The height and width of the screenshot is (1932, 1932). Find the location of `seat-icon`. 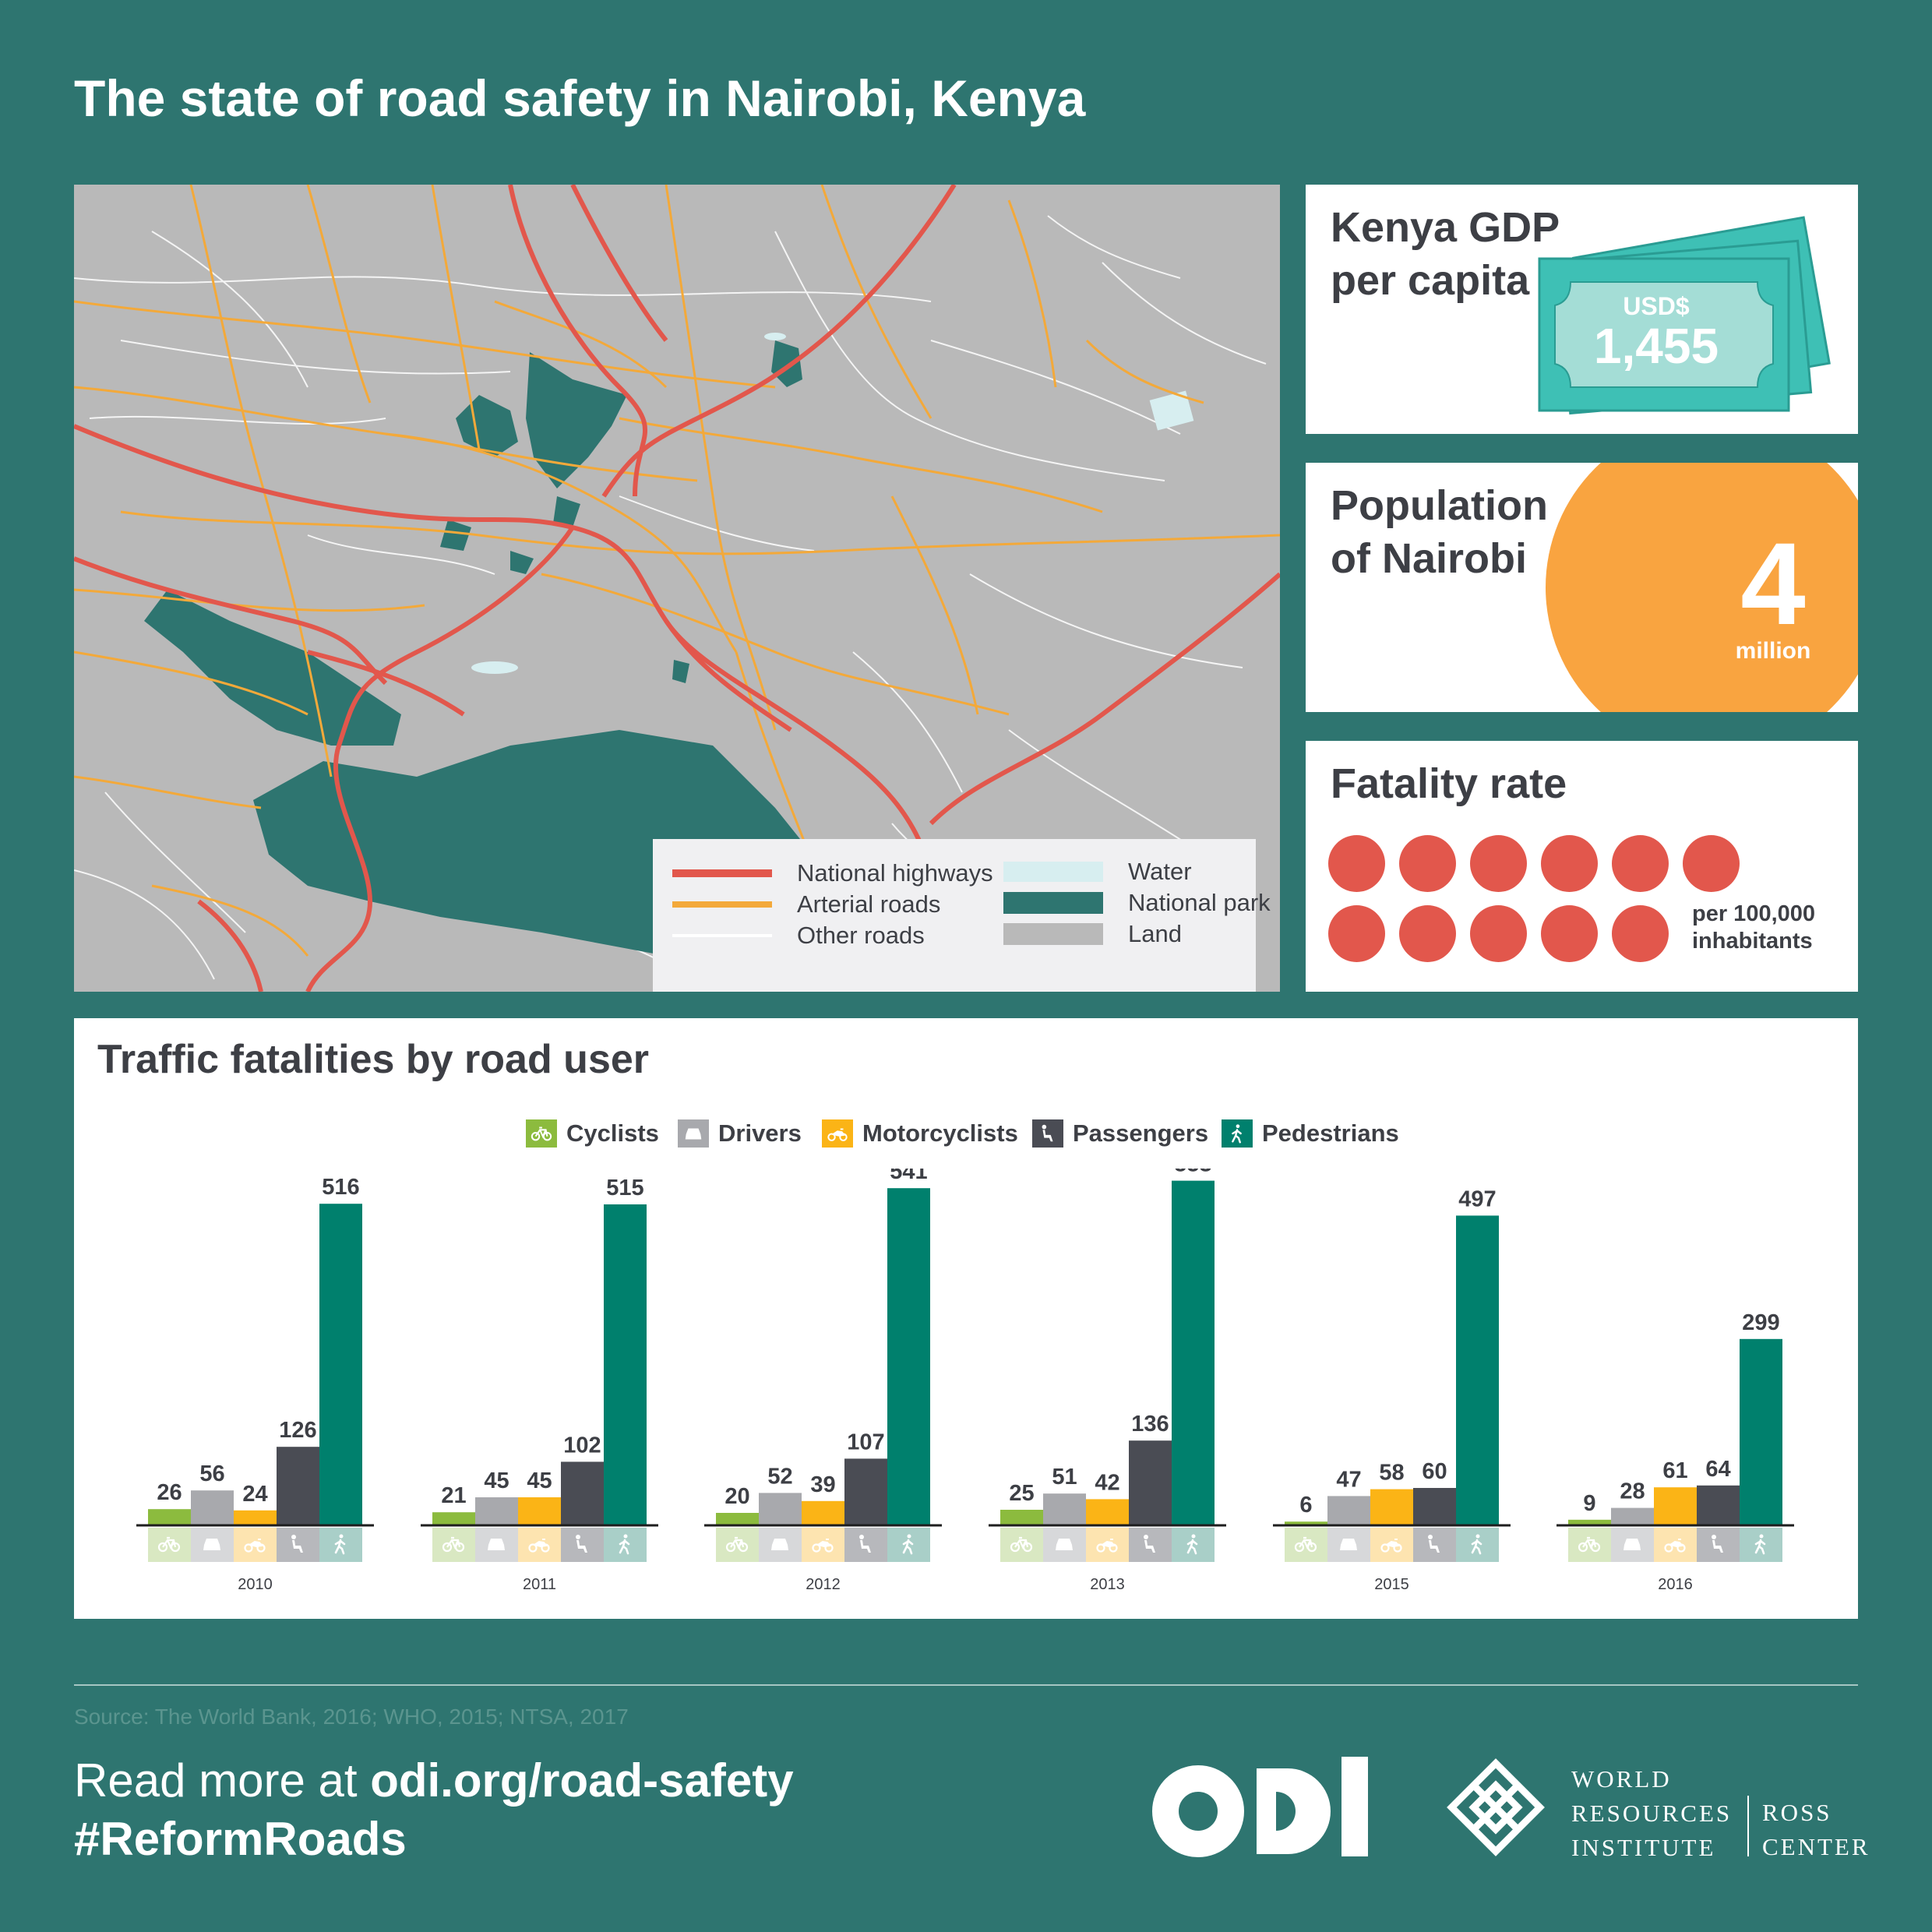

seat-icon is located at coordinates (297, 1544).